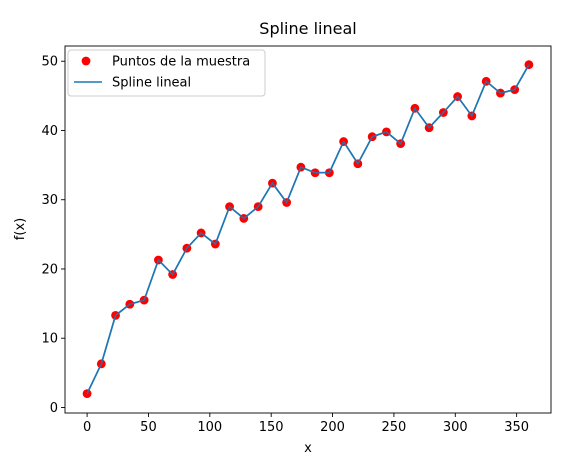 This screenshot has height=459, width=582. I want to click on legend-marker-points, so click(86, 61).